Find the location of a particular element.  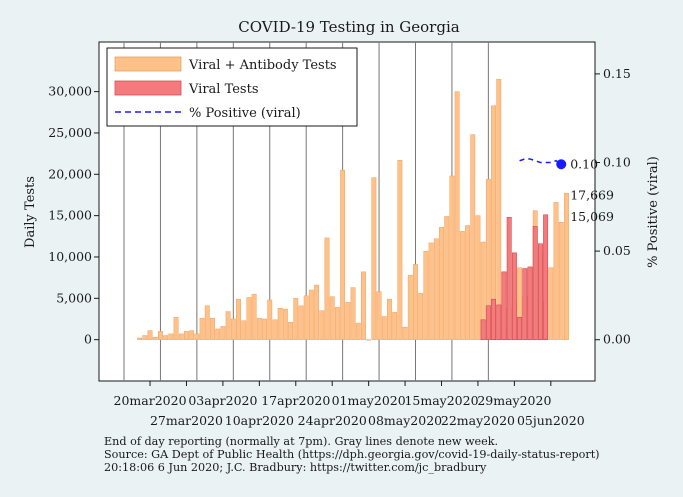

pct-positive-marker is located at coordinates (561, 164).